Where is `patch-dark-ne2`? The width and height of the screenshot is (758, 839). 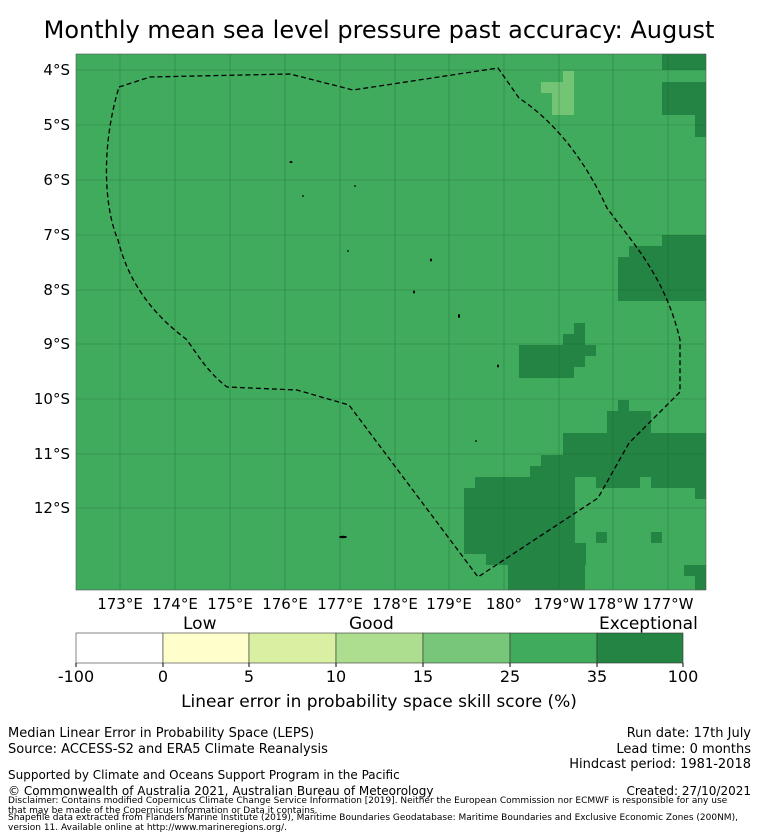 patch-dark-ne2 is located at coordinates (689, 62).